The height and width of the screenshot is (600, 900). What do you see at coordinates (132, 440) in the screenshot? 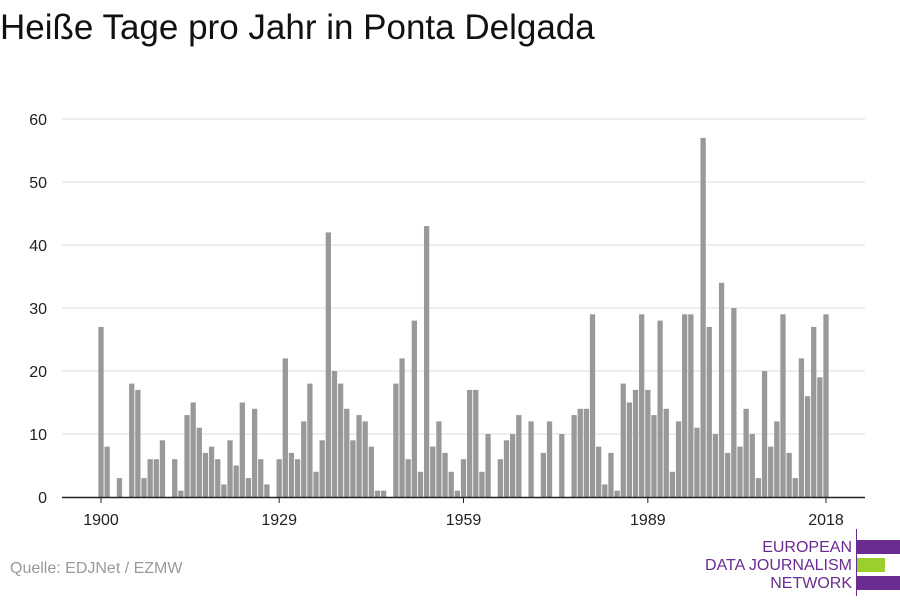
I see `bar-1905` at bounding box center [132, 440].